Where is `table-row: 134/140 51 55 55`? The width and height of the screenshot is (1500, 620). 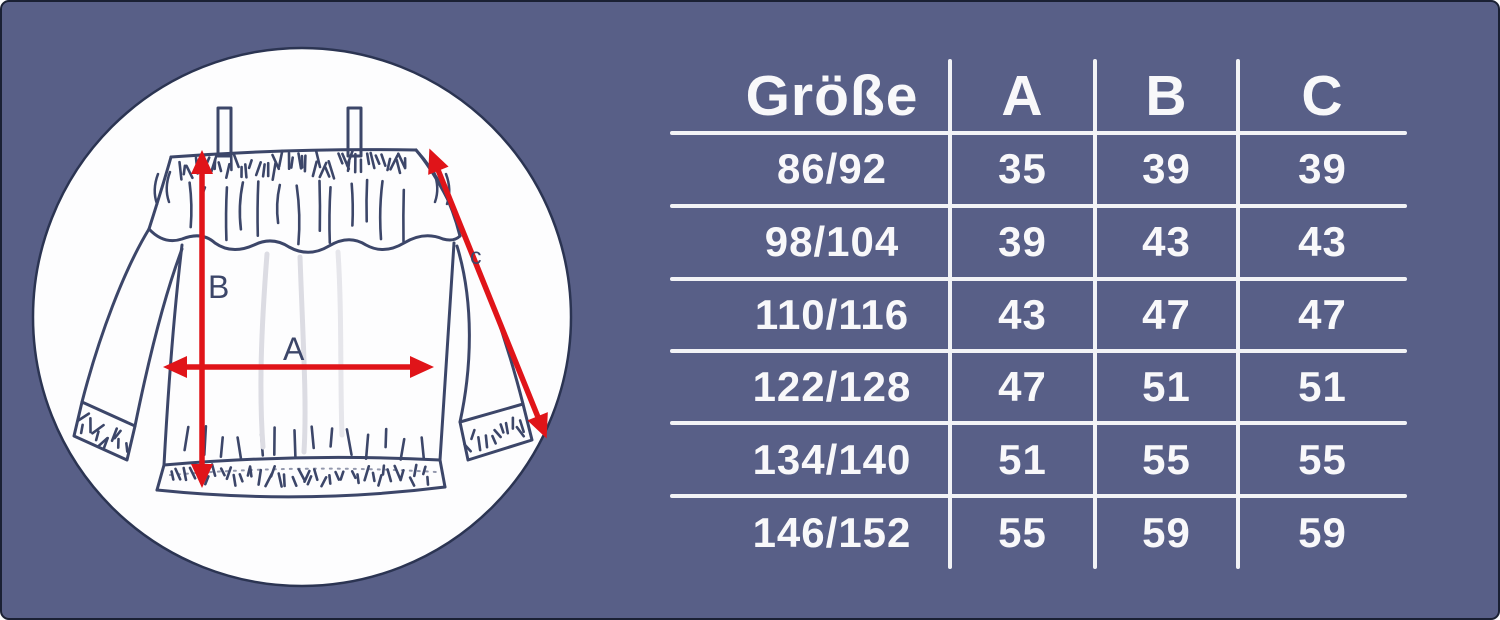 table-row: 134/140 51 55 55 is located at coordinates (1038, 460).